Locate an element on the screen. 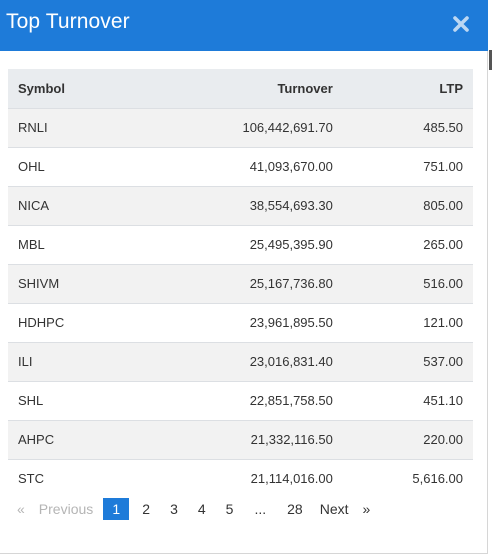 The image size is (492, 556). cell-turnover: 25,495,395.90 is located at coordinates (291, 244).